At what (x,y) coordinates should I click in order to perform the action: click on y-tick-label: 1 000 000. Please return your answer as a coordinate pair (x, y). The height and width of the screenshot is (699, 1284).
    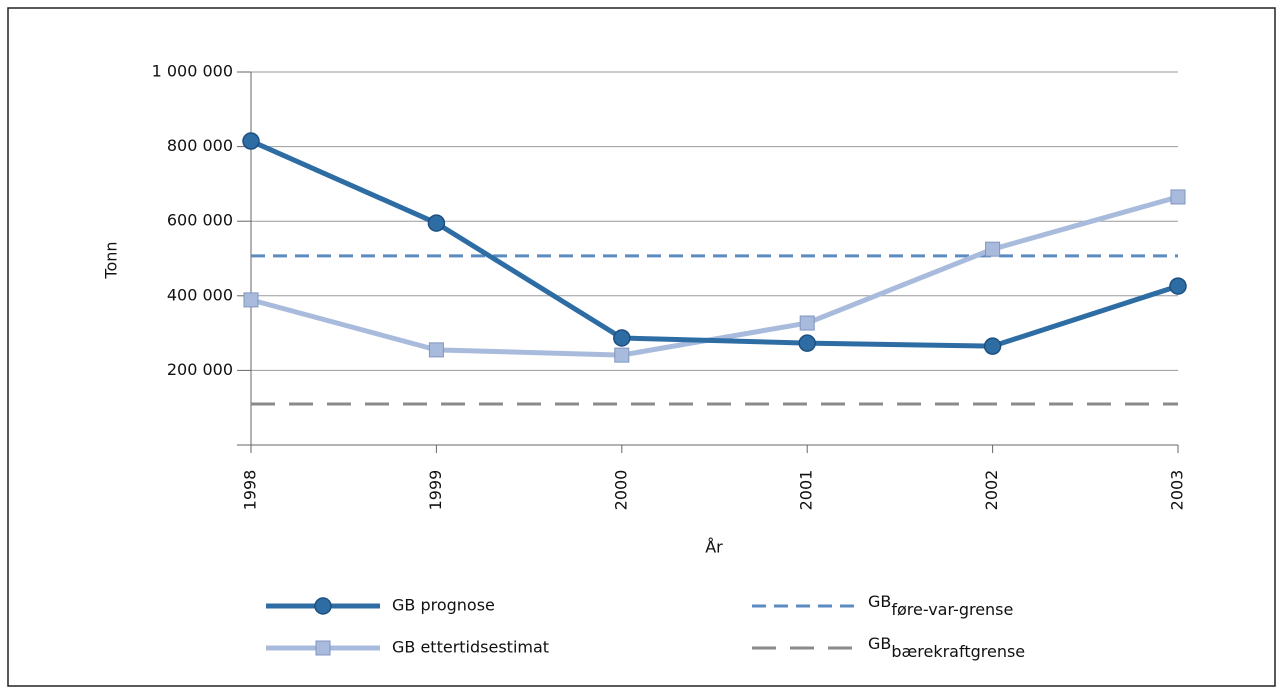
    Looking at the image, I should click on (192, 71).